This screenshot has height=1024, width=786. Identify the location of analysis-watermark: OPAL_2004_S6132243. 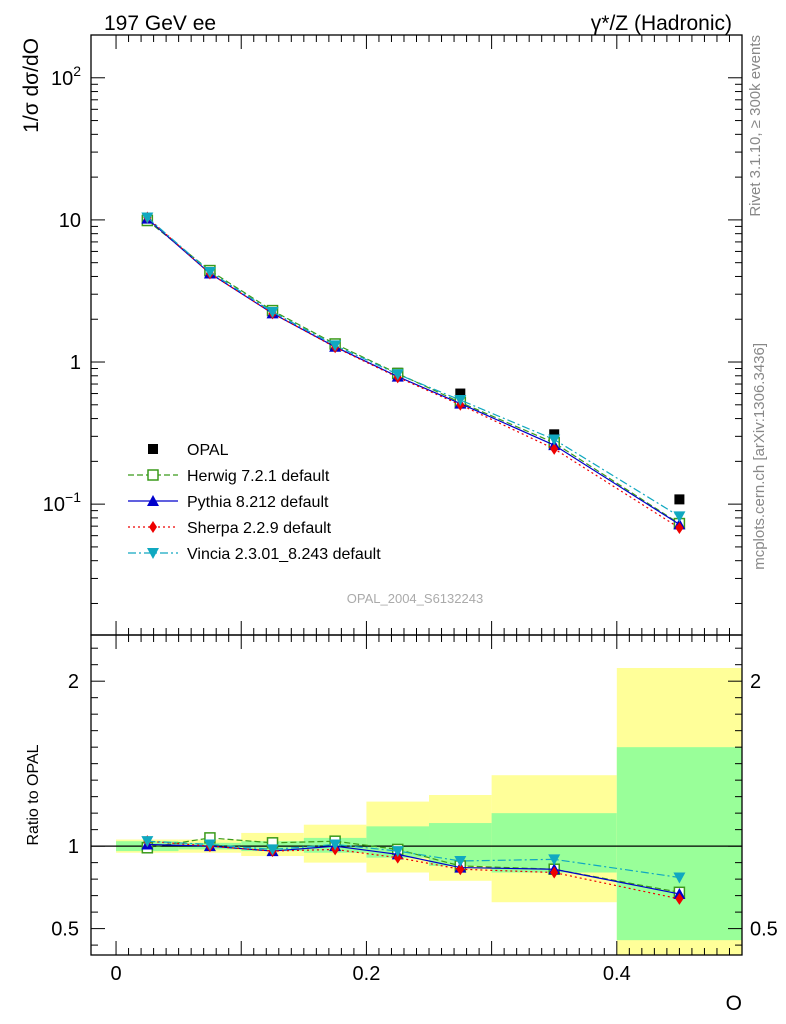
(415, 598).